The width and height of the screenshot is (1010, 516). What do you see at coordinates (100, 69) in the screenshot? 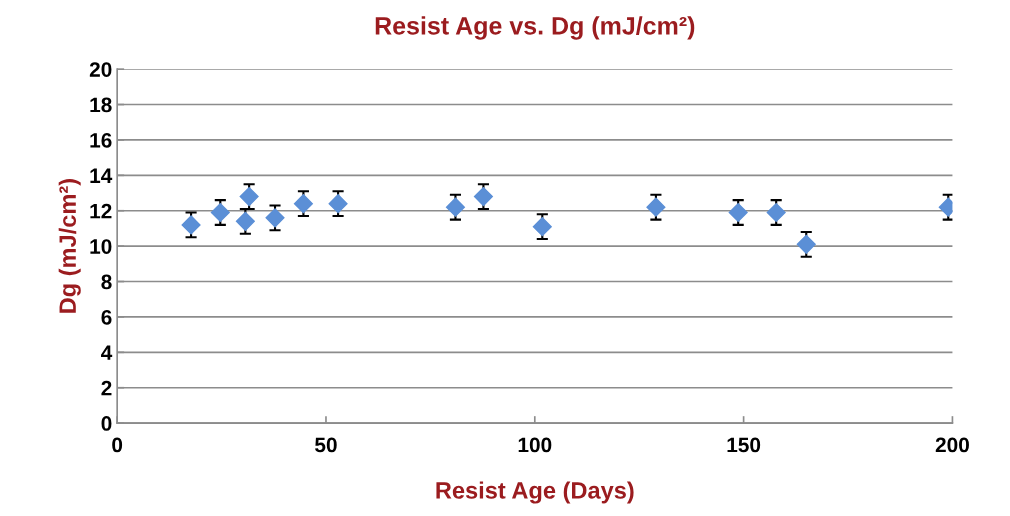
I see `y-tick-label: 20` at bounding box center [100, 69].